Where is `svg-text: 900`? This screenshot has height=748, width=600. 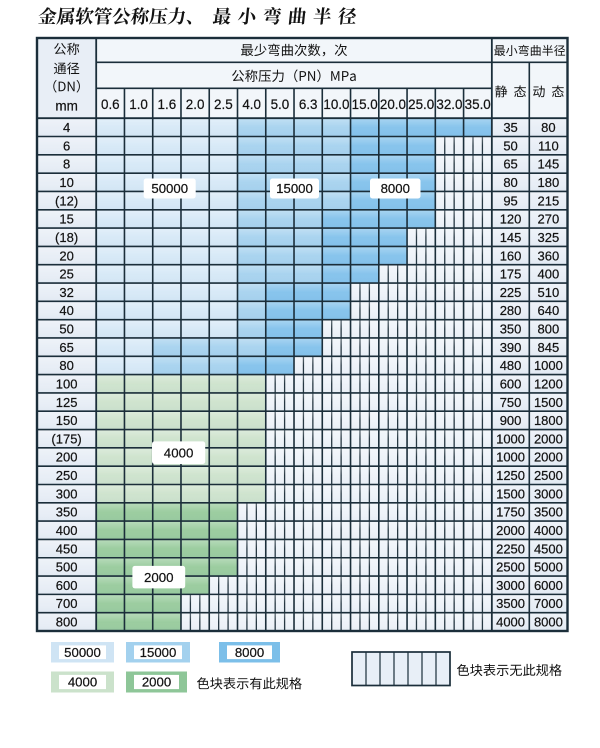
svg-text: 900 is located at coordinates (511, 420).